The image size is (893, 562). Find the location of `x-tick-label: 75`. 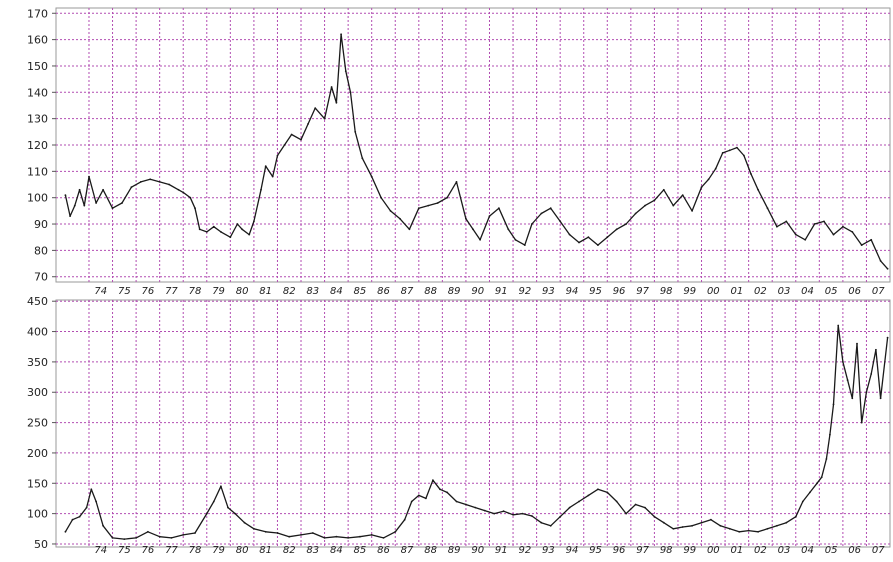

x-tick-label: 75 is located at coordinates (124, 550).